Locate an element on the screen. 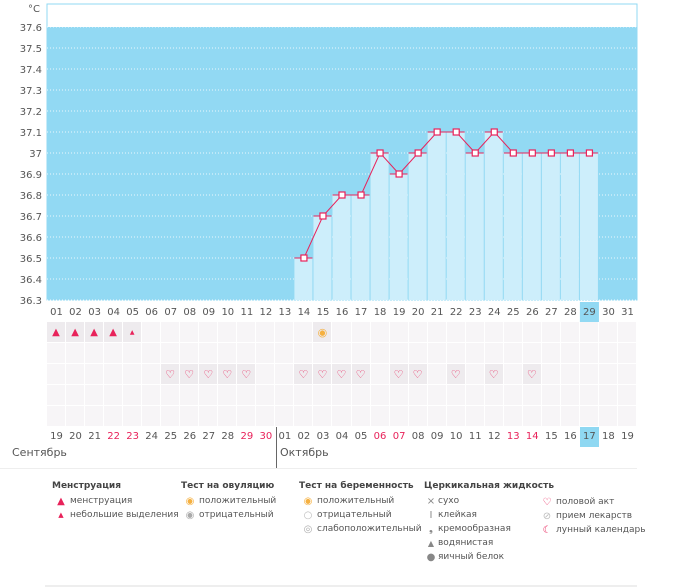  date-label: 01 is located at coordinates (285, 436).